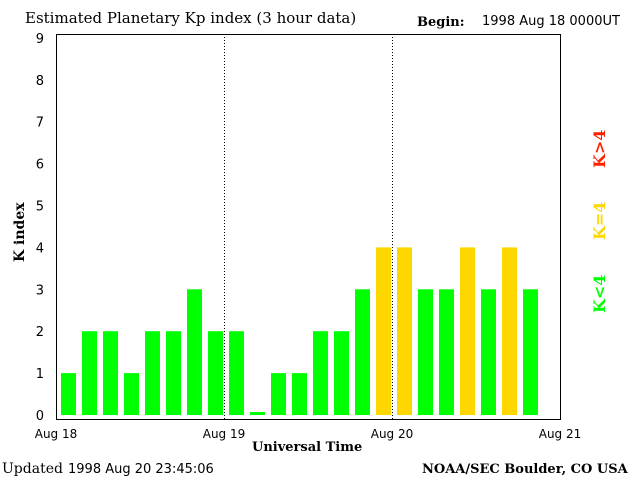 This screenshot has height=480, width=640. Describe the element at coordinates (560, 434) in the screenshot. I see `x-tick-label: Aug 21` at that location.